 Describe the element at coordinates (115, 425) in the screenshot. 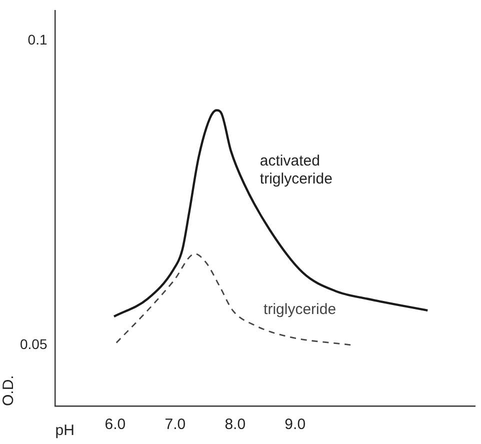

I see `x-tick-label: 6.0` at that location.